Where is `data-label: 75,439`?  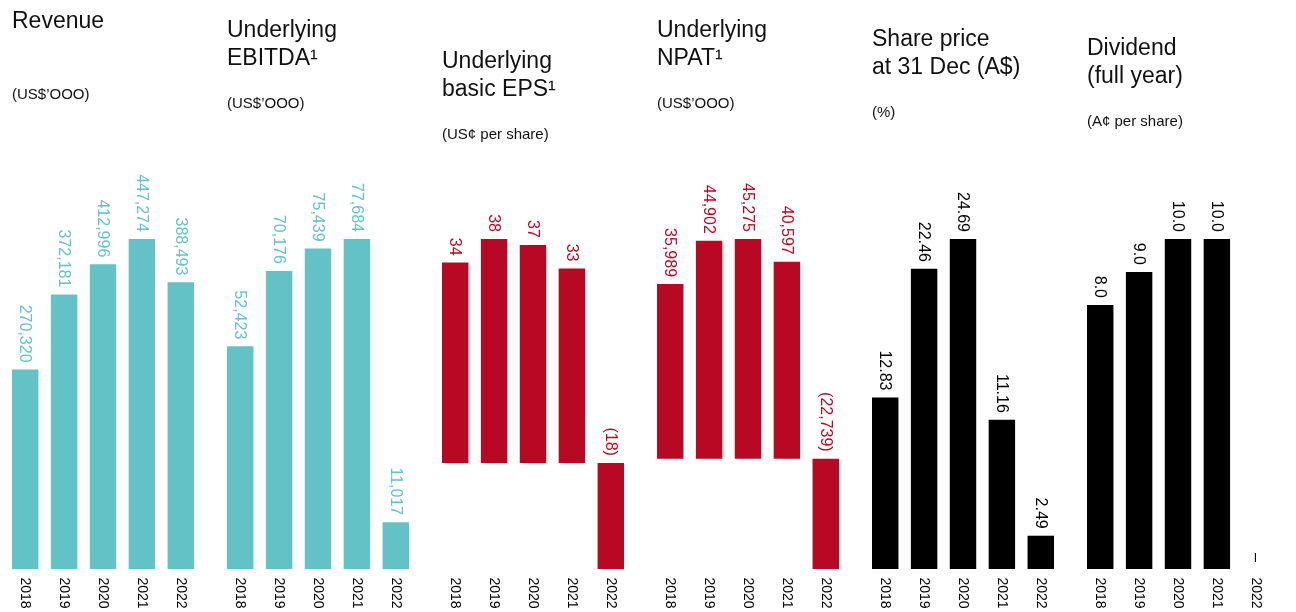 data-label: 75,439 is located at coordinates (318, 217).